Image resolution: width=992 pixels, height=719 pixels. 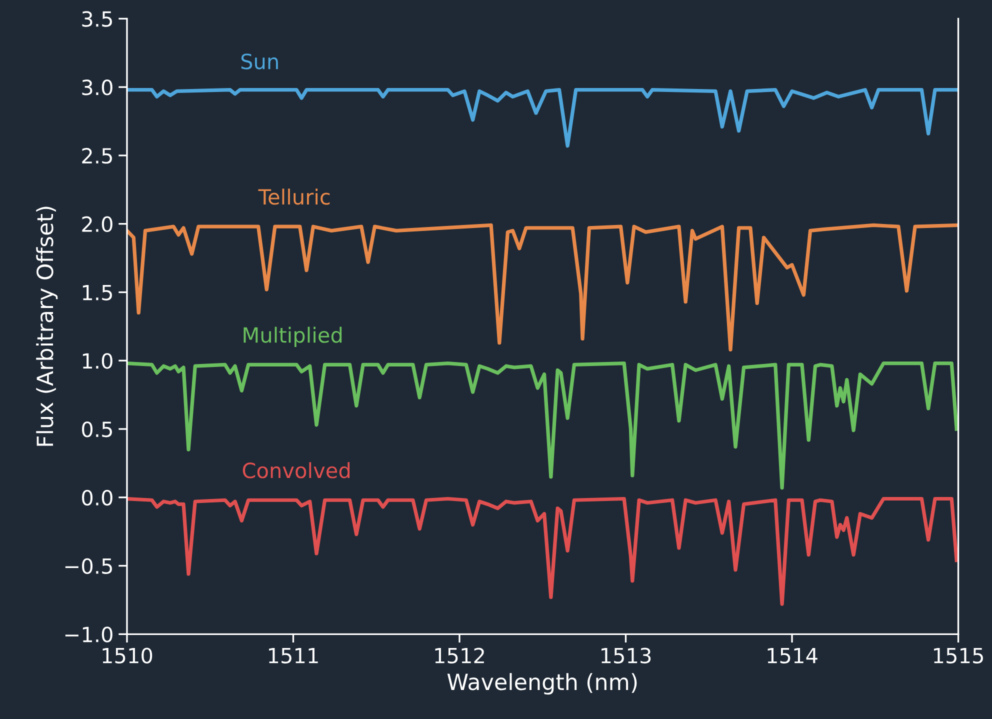 I want to click on y-tick-label: 0.0, so click(x=97, y=498).